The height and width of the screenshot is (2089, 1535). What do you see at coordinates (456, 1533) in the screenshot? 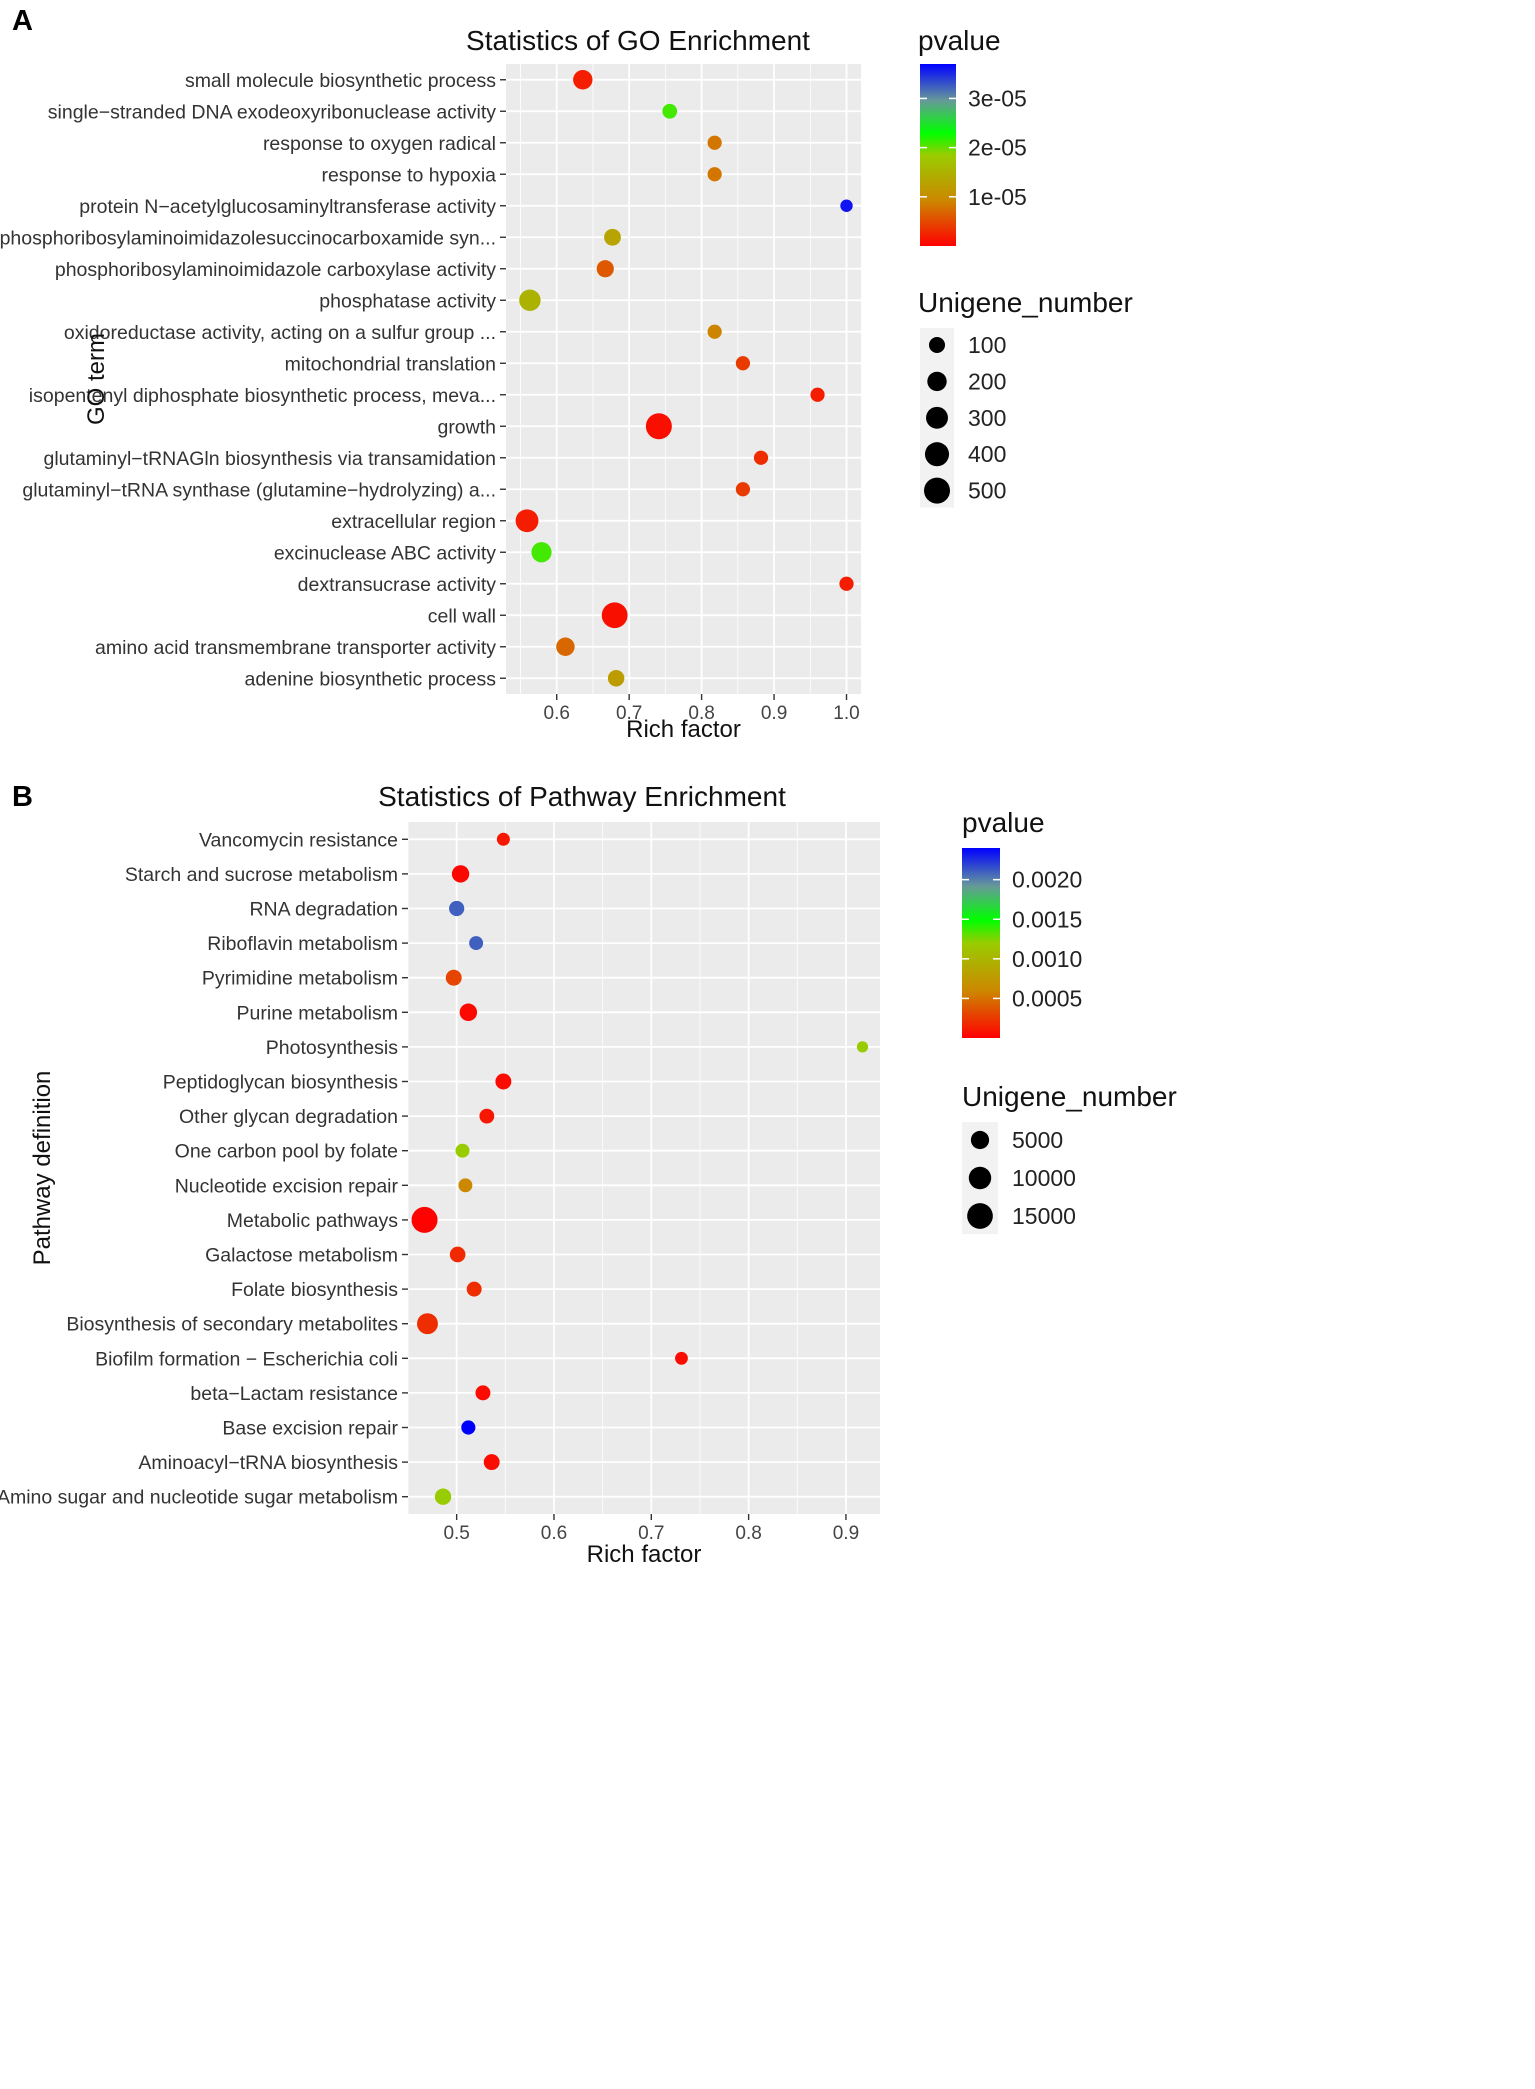
I see `x-tick-label: 0.5` at bounding box center [456, 1533].